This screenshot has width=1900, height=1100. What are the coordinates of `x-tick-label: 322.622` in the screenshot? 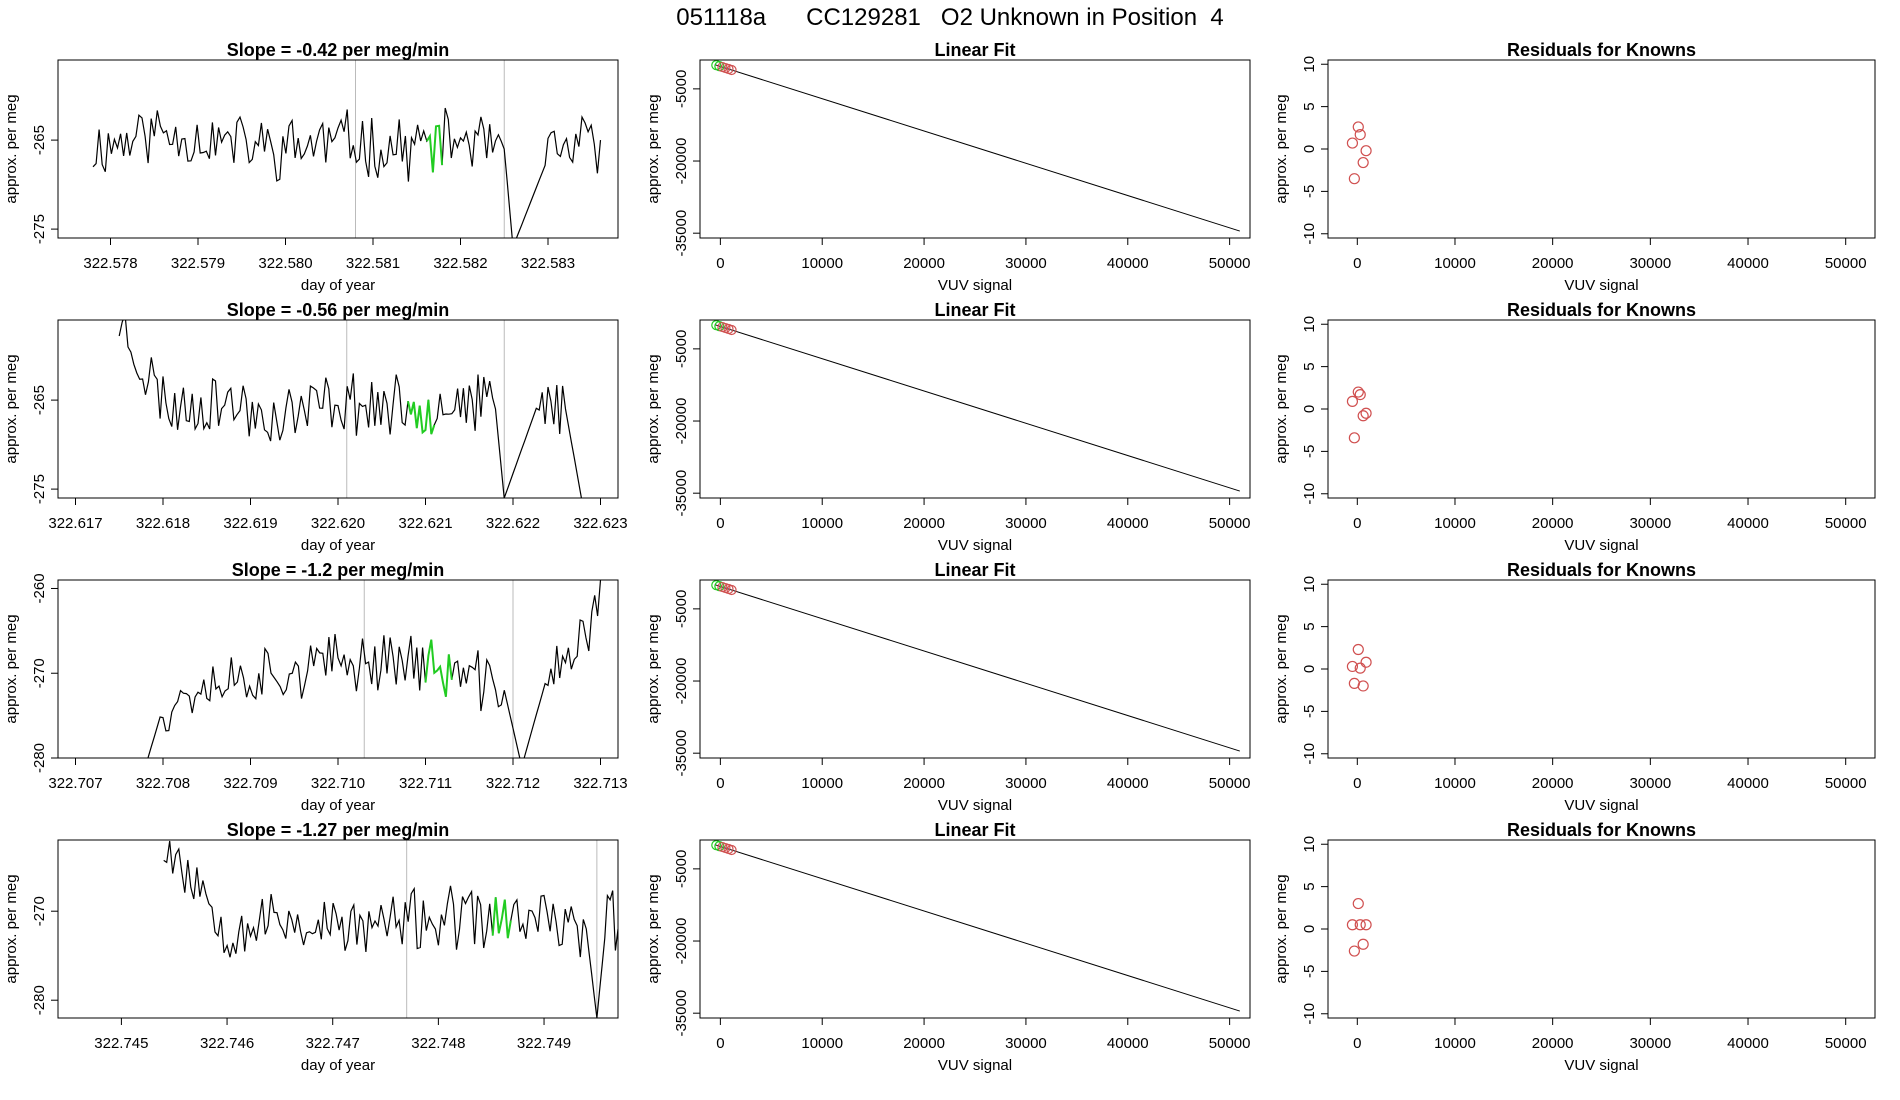 It's located at (513, 523).